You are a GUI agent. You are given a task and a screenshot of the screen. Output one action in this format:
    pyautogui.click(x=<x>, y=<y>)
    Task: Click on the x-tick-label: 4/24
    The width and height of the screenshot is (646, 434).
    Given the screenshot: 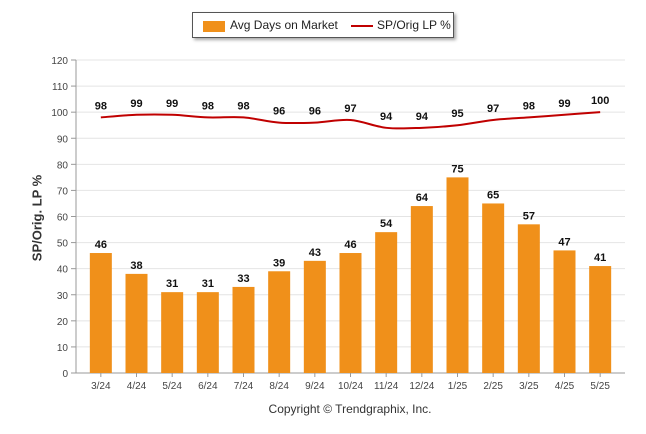 What is the action you would take?
    pyautogui.click(x=137, y=386)
    